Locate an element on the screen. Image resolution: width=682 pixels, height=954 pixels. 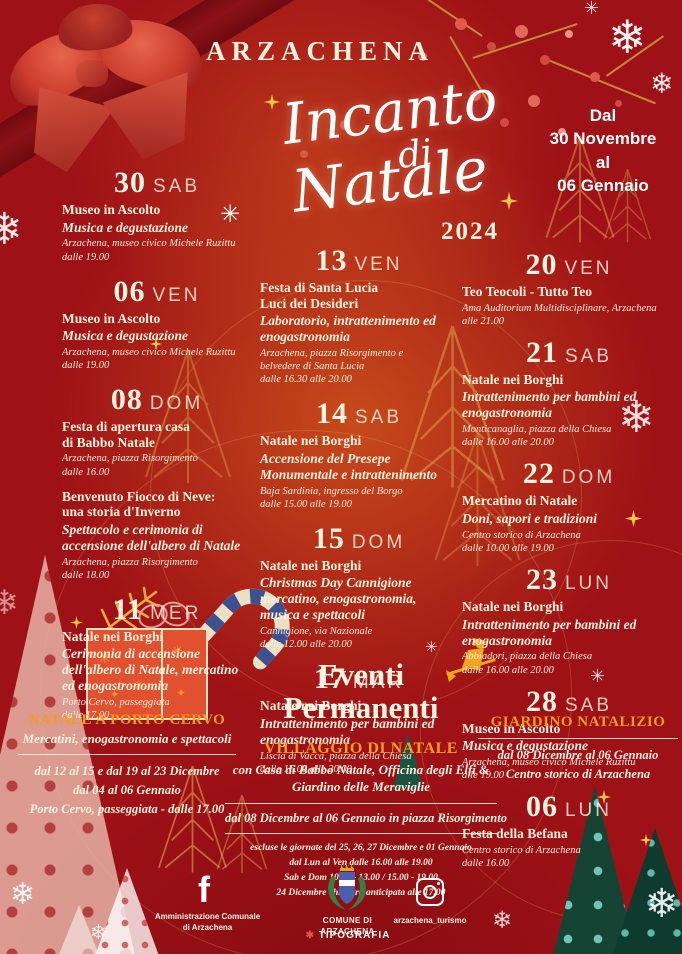
event-day-number: 13 is located at coordinates (331, 260).